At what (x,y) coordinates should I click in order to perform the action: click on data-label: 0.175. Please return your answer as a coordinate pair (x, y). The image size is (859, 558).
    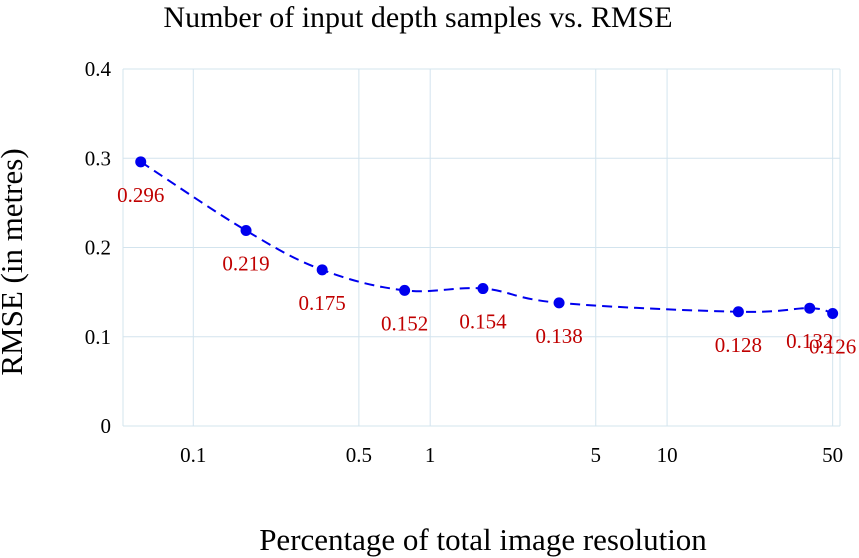
    Looking at the image, I should click on (322, 303).